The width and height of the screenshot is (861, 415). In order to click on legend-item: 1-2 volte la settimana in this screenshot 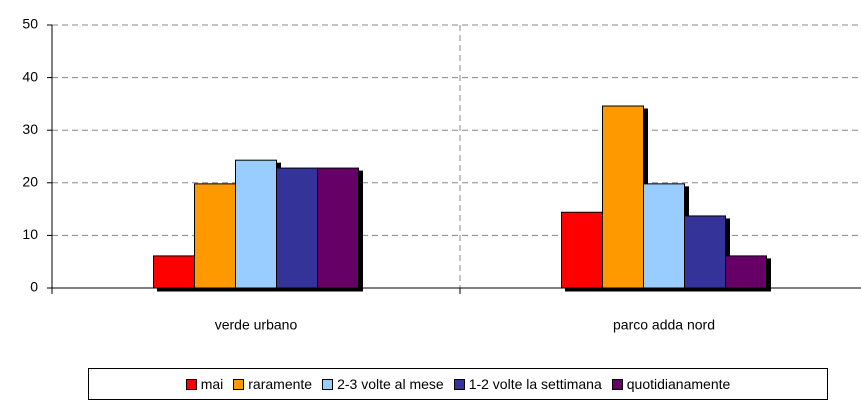, I will do `click(527, 384)`.